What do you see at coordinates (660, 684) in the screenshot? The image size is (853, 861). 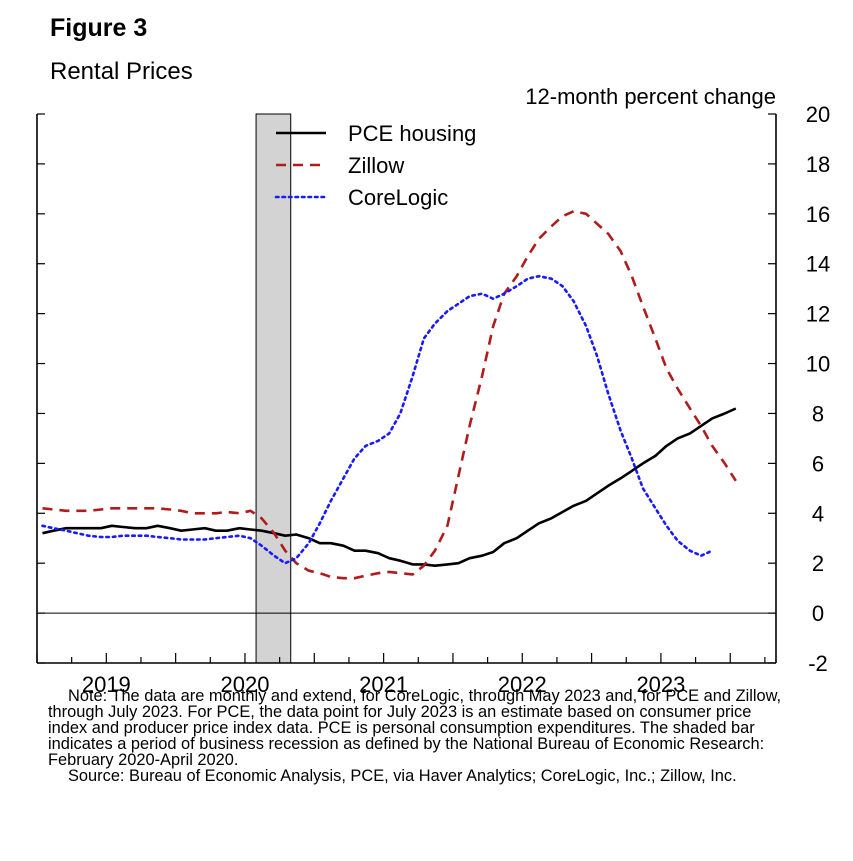 I see `x-tick-label: 2023` at bounding box center [660, 684].